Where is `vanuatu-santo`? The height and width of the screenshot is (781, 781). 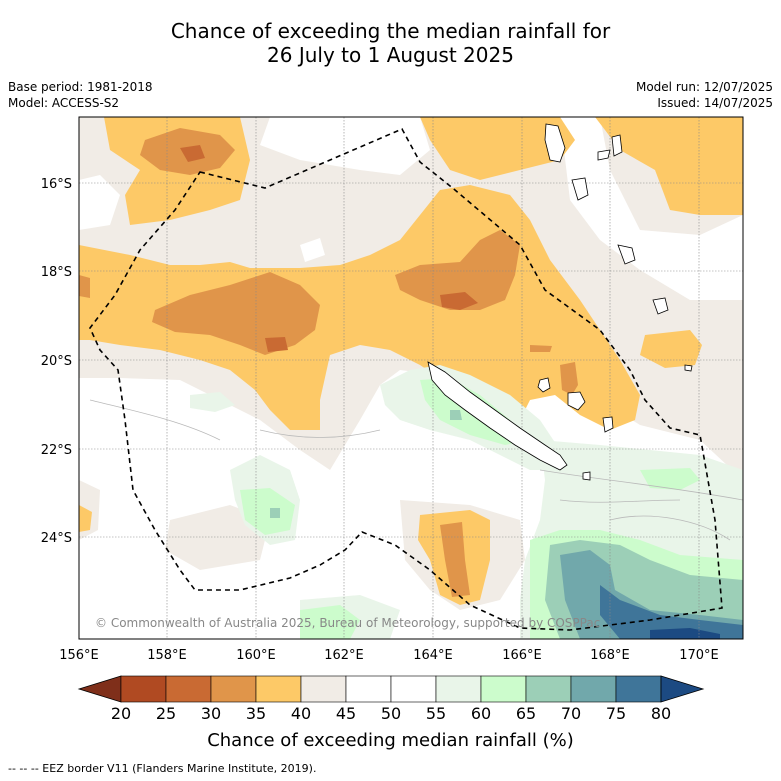 vanuatu-santo is located at coordinates (555, 143).